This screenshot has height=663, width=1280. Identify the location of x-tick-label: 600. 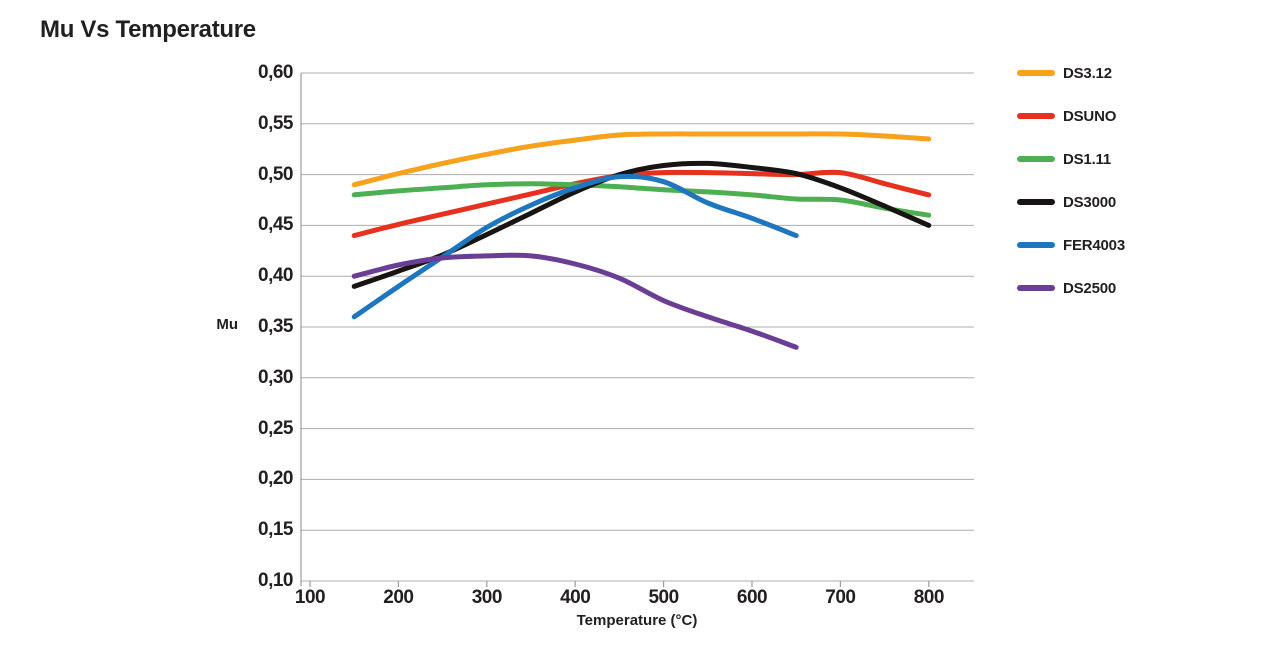
(752, 597).